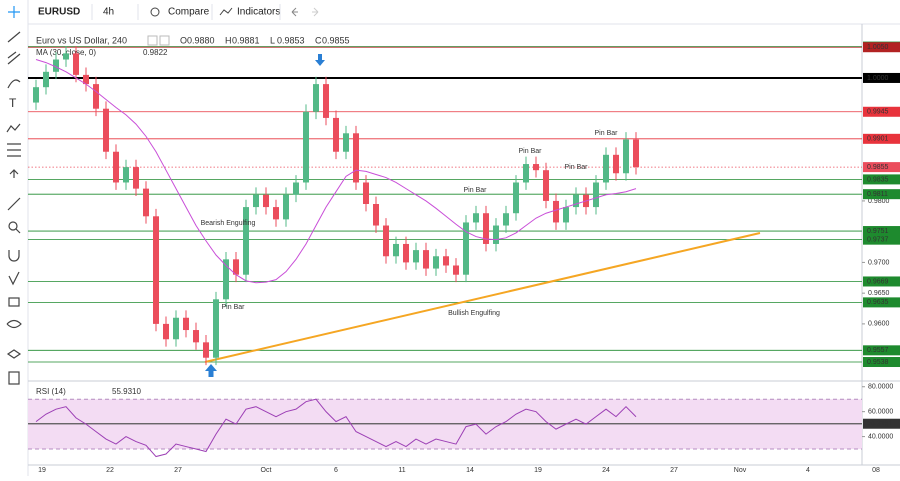 This screenshot has height=481, width=900. I want to click on indicators: Indicators, so click(258, 12).